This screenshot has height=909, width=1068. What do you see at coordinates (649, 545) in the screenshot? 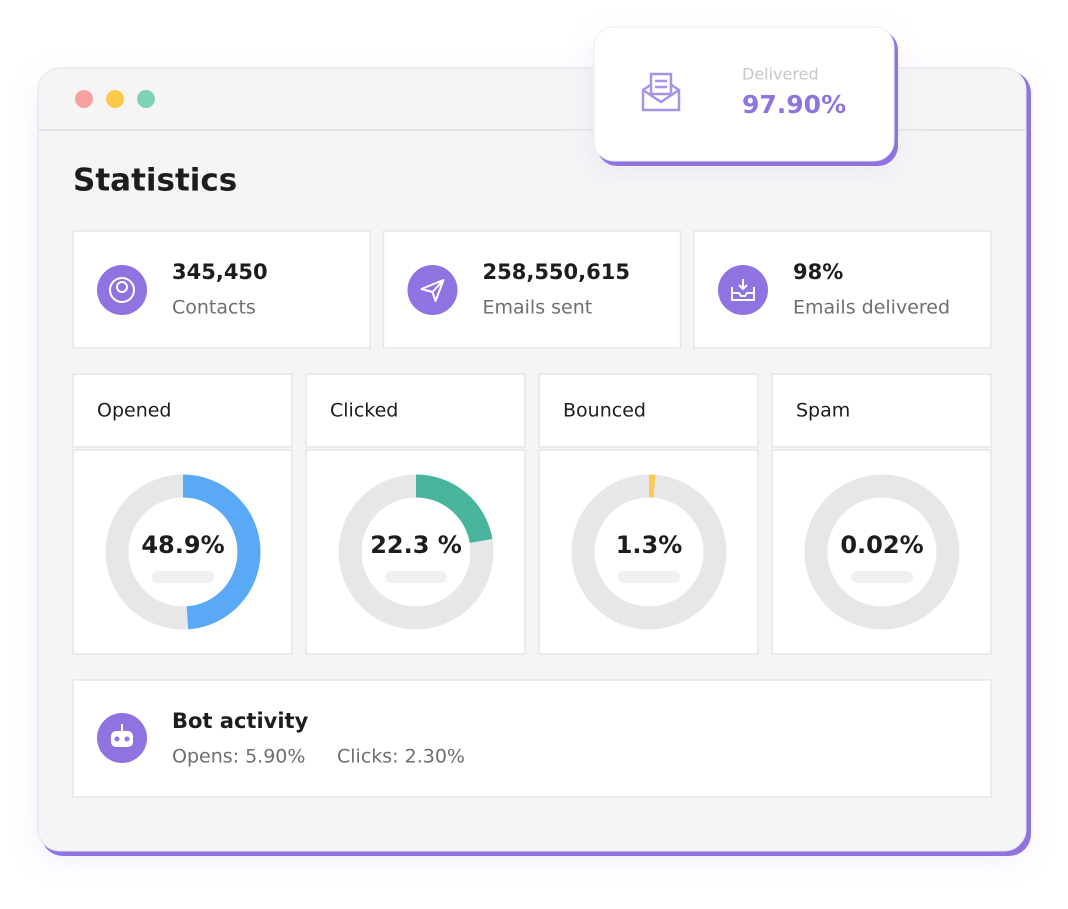
I see `donut-label: 1.3%` at bounding box center [649, 545].